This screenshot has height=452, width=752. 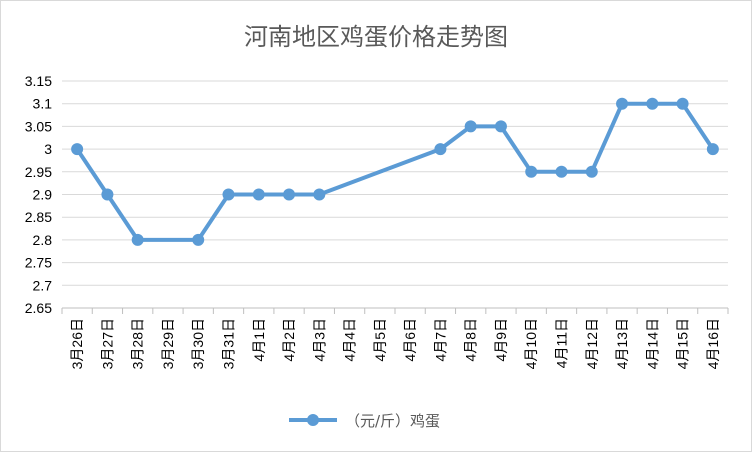 What do you see at coordinates (410, 340) in the screenshot?
I see `x-tick-label: 4月6日` at bounding box center [410, 340].